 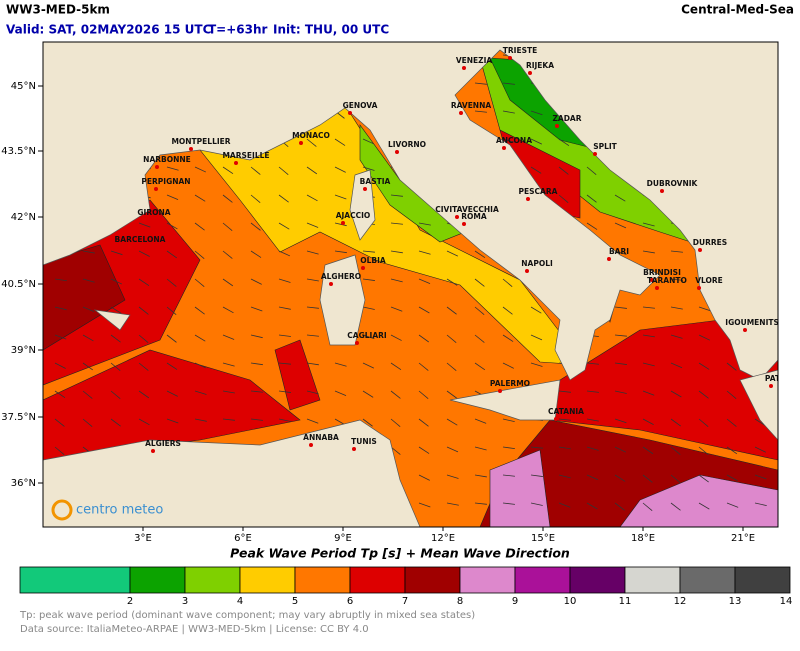 I want to click on valid-time: Valid: SAT, 02MAY2026 15 UTC, so click(x=109, y=30).